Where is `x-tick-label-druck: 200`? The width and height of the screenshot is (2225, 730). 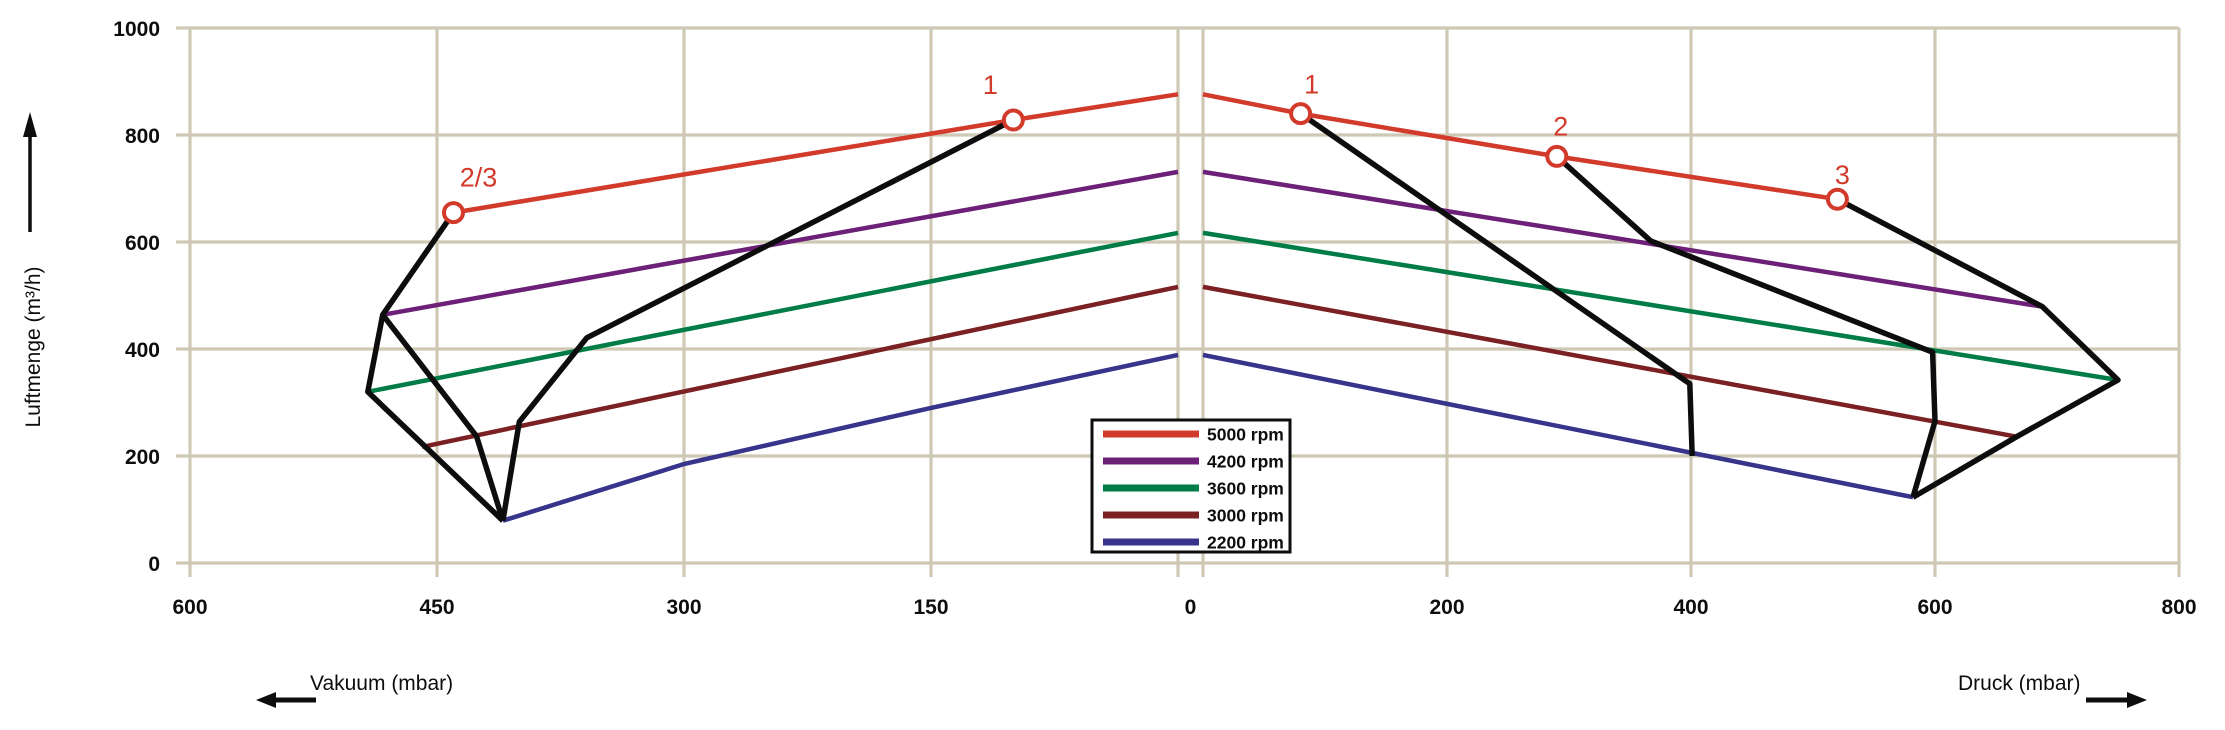 x-tick-label-druck: 200 is located at coordinates (1446, 607).